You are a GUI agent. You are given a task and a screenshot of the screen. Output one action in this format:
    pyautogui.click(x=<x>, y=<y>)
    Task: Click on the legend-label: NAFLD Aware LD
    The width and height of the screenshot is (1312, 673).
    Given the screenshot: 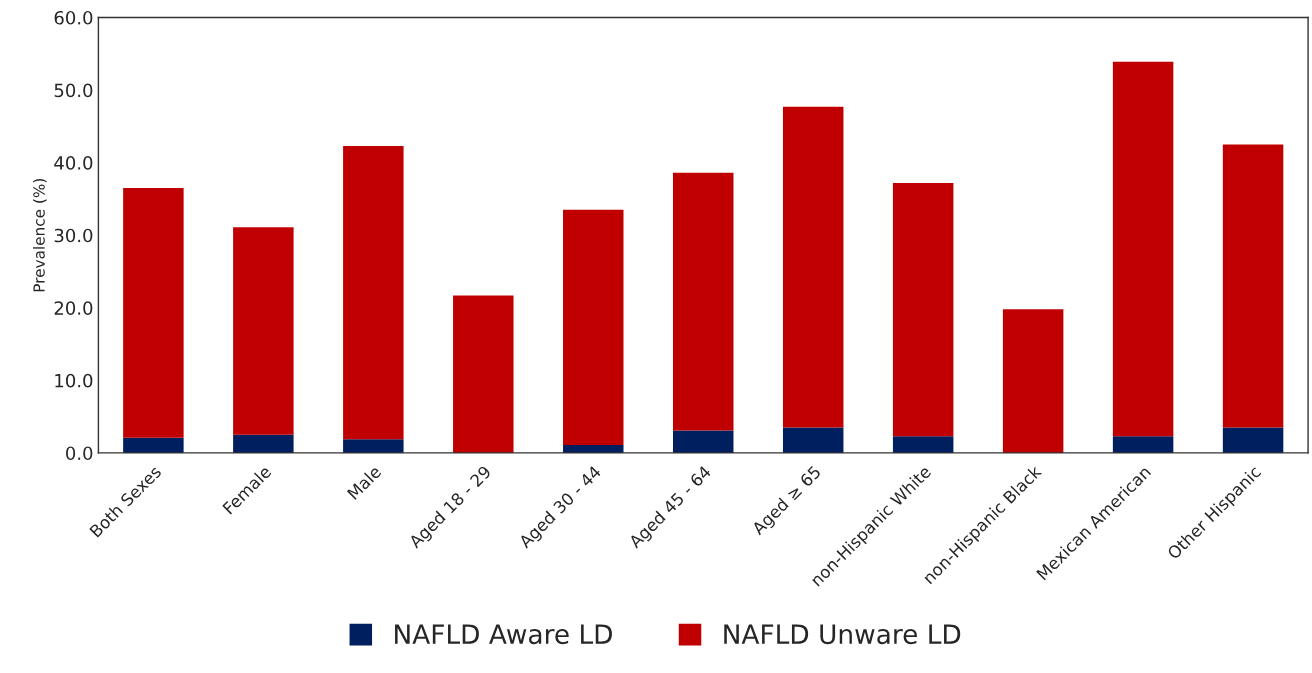 What is the action you would take?
    pyautogui.click(x=503, y=634)
    